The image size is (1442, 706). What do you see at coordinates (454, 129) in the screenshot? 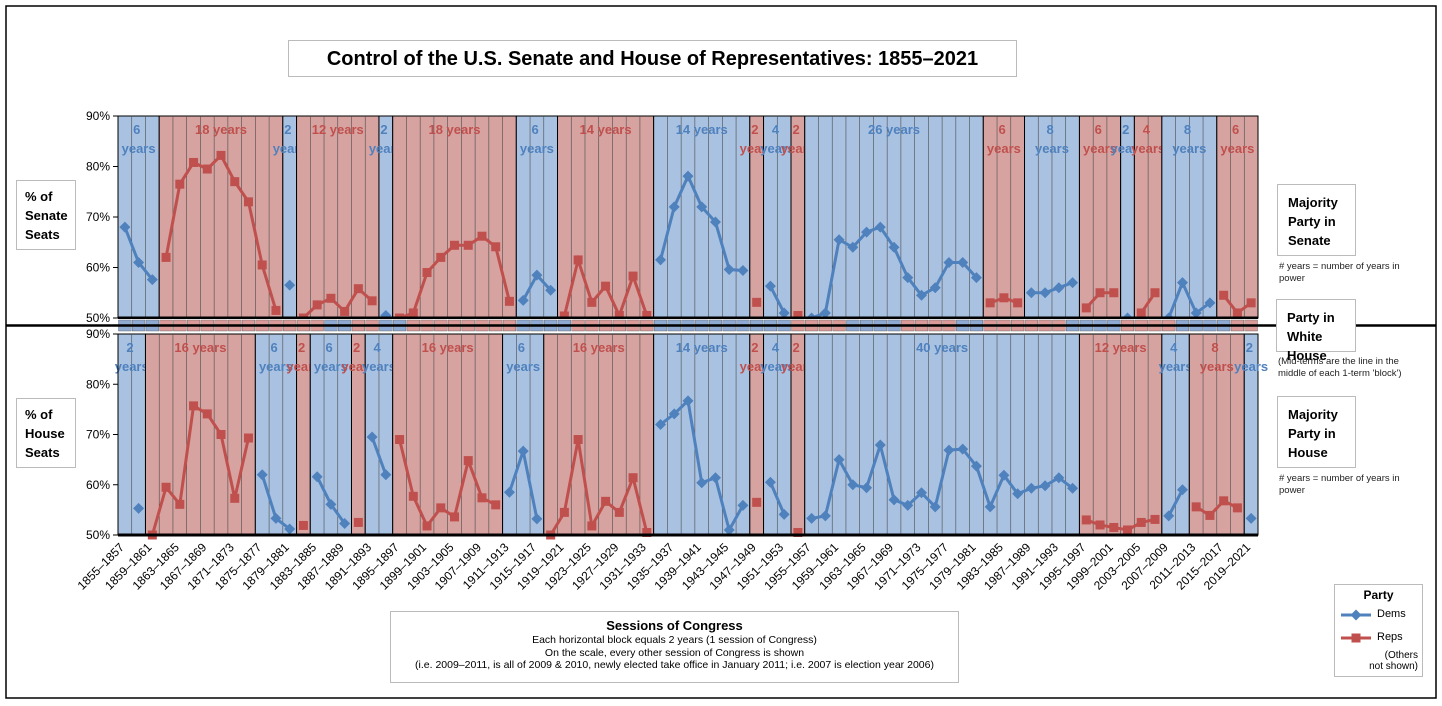
I see `block-label: 18 years` at bounding box center [454, 129].